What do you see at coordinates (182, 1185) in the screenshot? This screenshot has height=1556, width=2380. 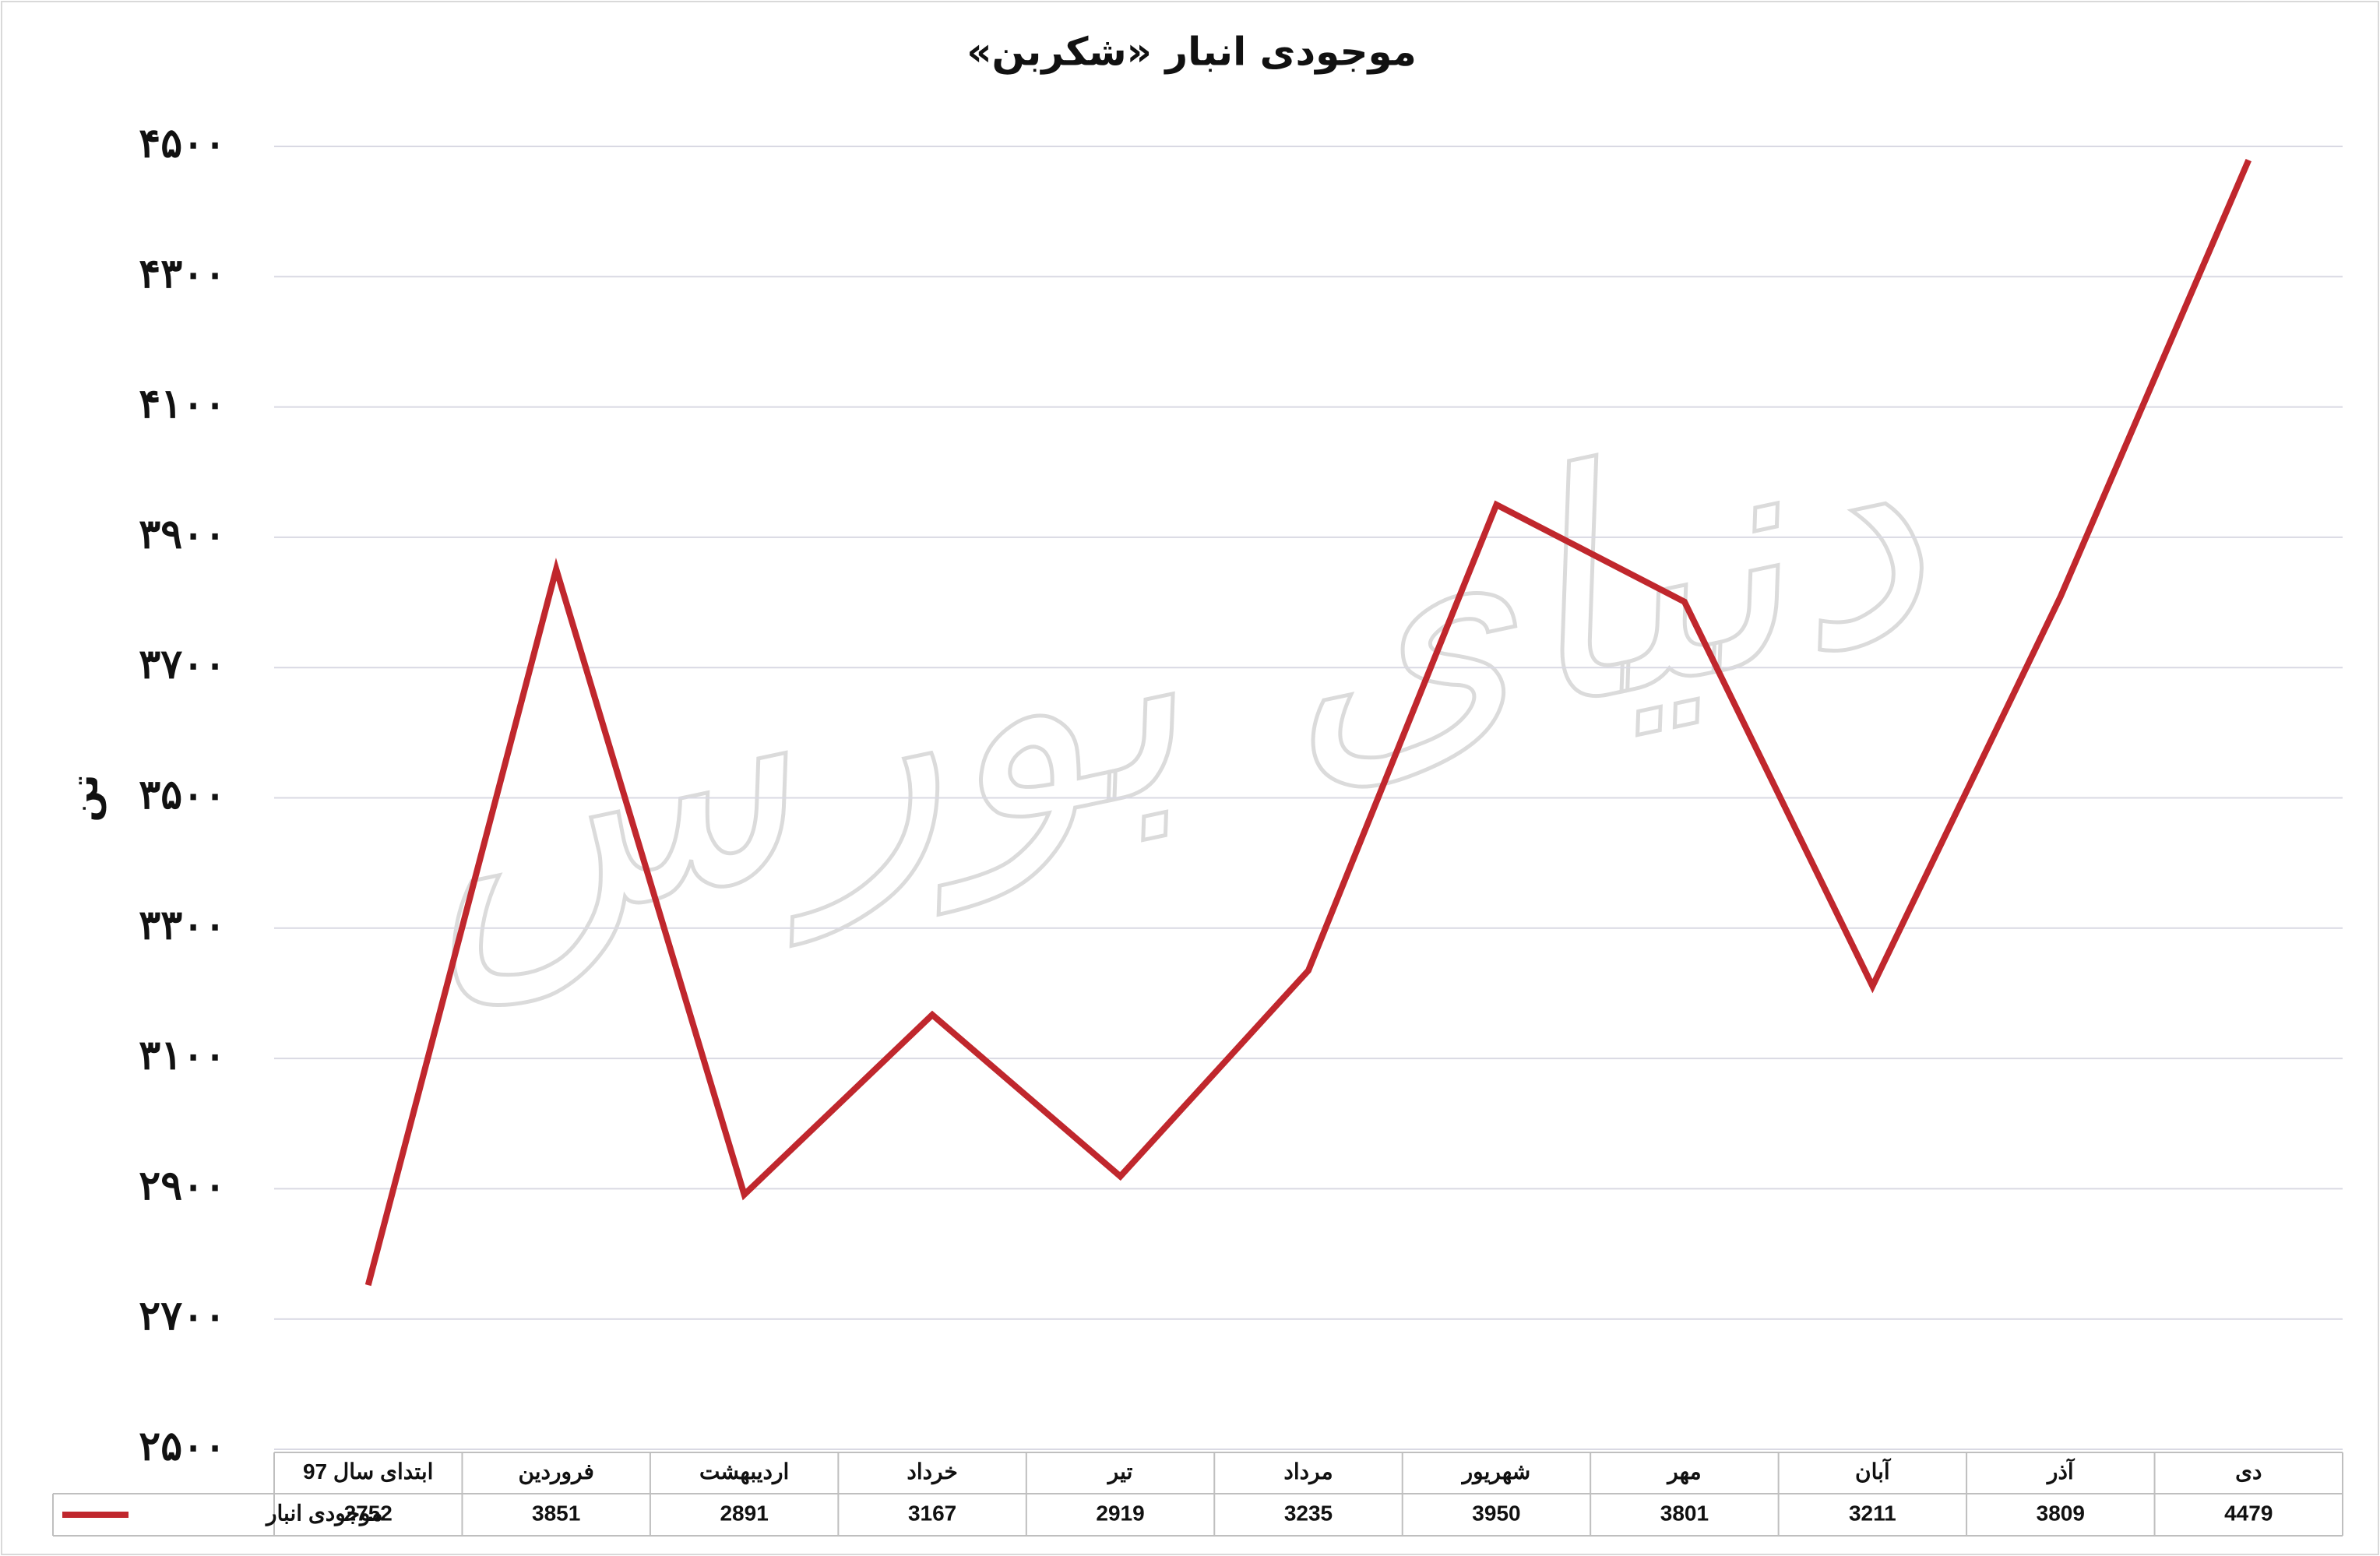 I see `y-tick-label: ۲۹۰۰` at bounding box center [182, 1185].